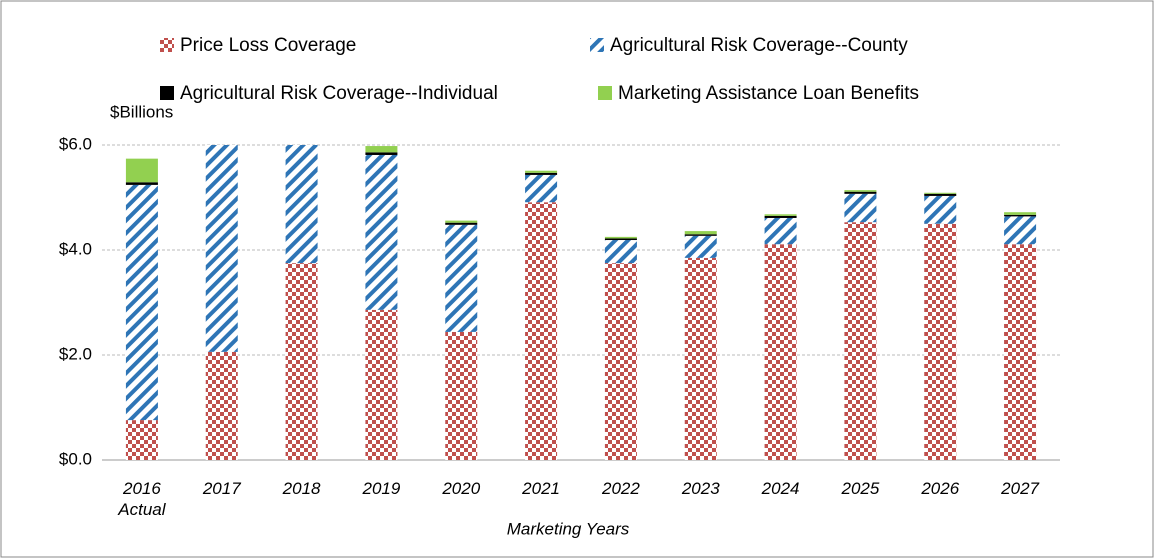 The height and width of the screenshot is (558, 1154). Describe the element at coordinates (461, 488) in the screenshot. I see `x-tick-label: 2020` at that location.